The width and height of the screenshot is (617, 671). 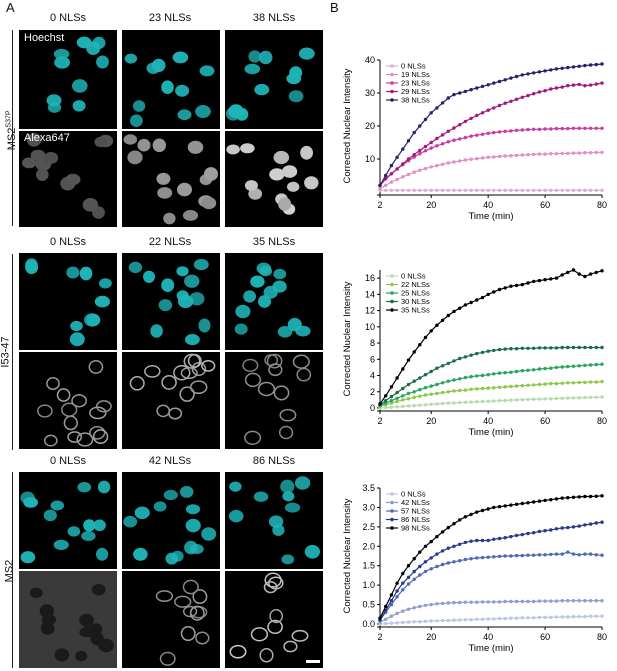 I want to click on y-tick-label: 30, so click(x=370, y=93).